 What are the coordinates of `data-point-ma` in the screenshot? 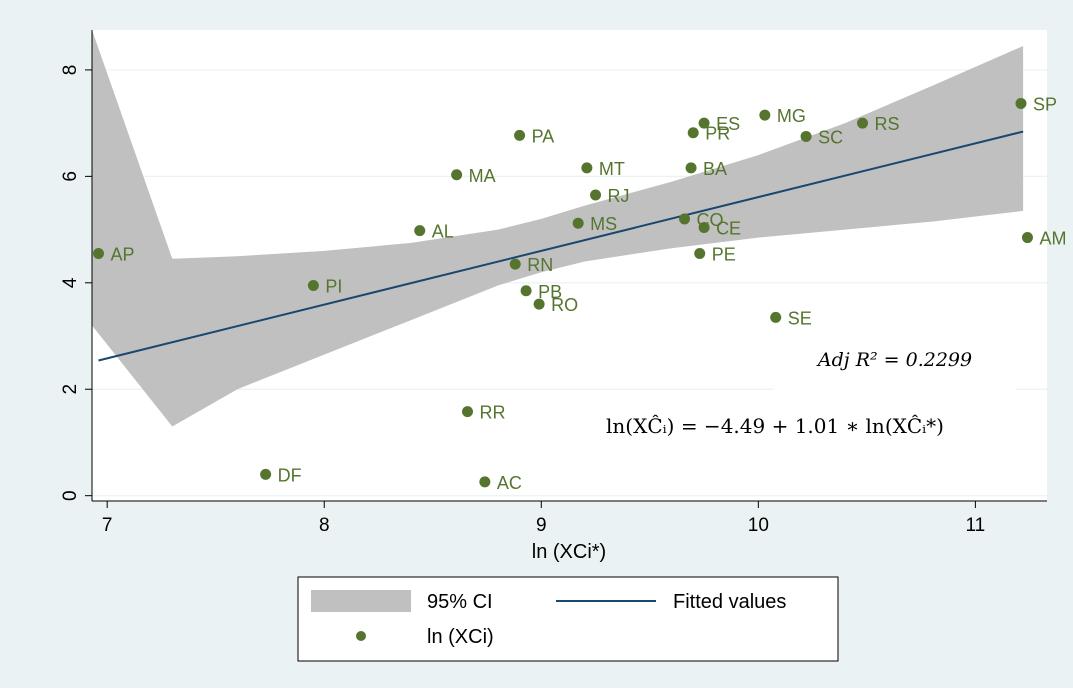 It's located at (457, 175).